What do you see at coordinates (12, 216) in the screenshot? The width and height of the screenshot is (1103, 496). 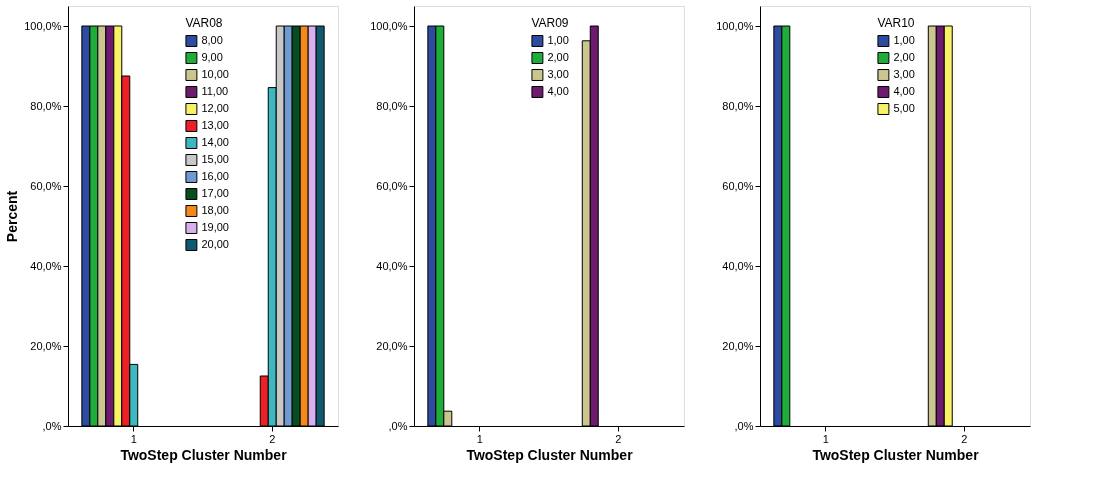 I see `y-axis-title: Percent` at bounding box center [12, 216].